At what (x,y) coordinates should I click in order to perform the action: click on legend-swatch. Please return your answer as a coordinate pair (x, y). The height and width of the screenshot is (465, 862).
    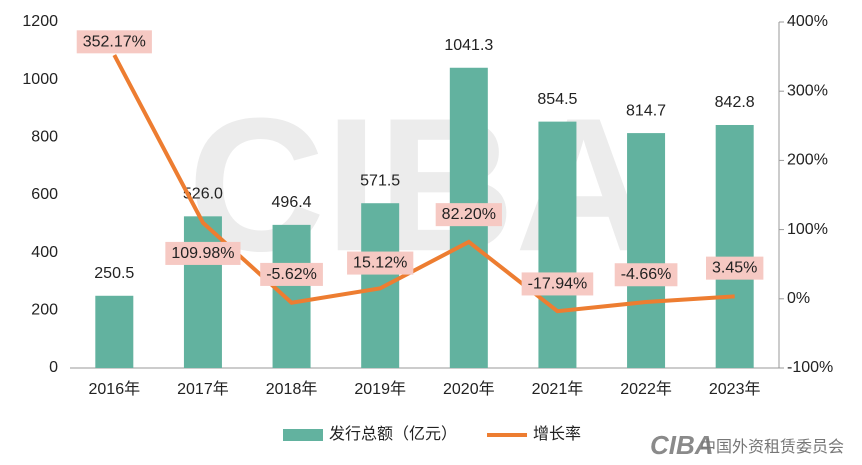
    Looking at the image, I should click on (303, 435).